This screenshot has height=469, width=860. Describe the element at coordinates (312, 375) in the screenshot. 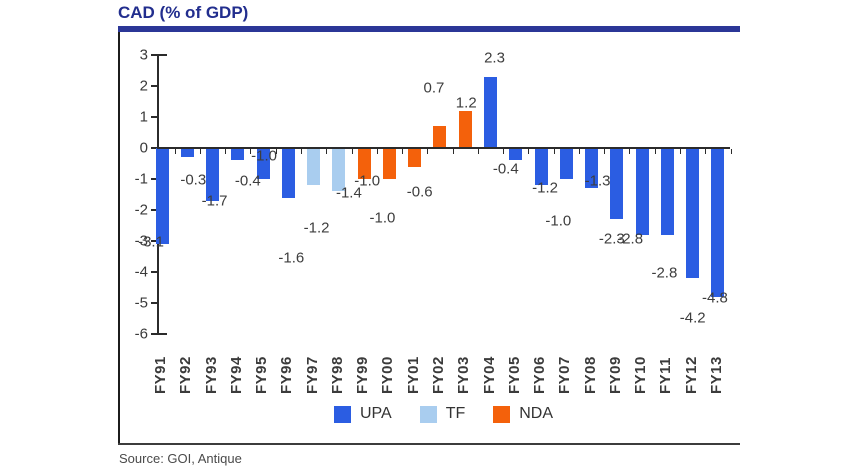

I see `x-tick-label-FY97: FY97` at that location.